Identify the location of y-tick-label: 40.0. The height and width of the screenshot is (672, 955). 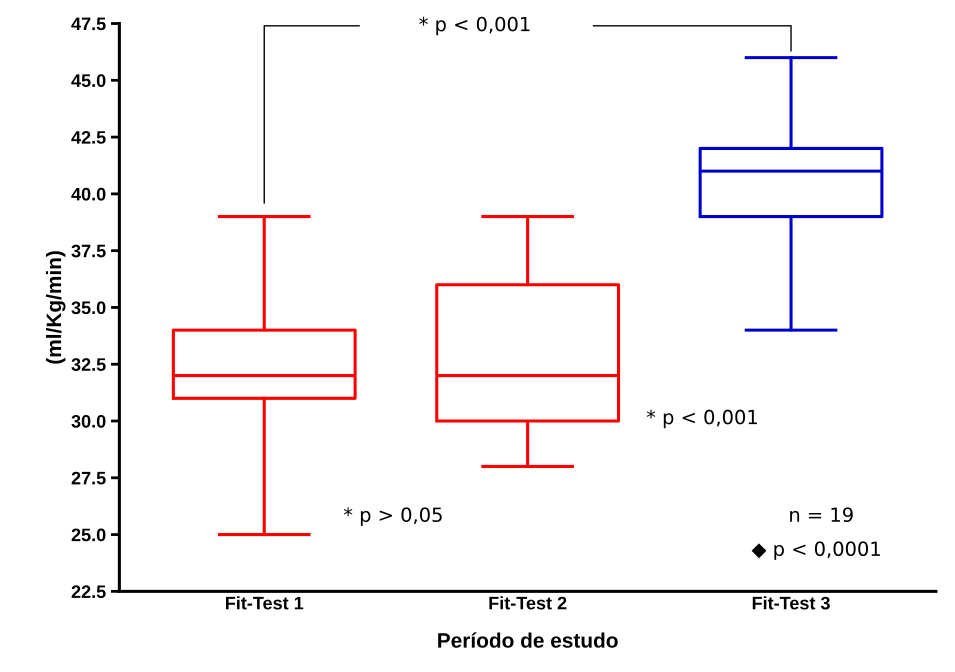
(88, 194).